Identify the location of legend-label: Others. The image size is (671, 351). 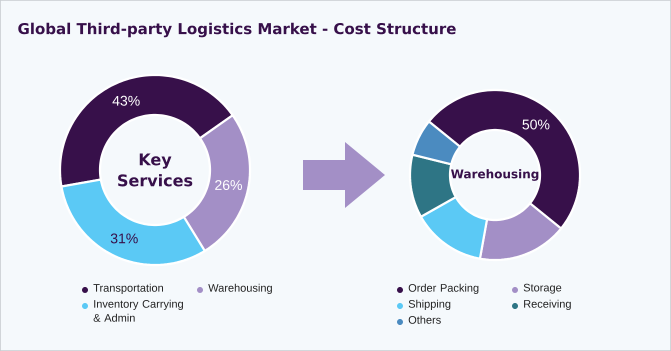
(424, 320).